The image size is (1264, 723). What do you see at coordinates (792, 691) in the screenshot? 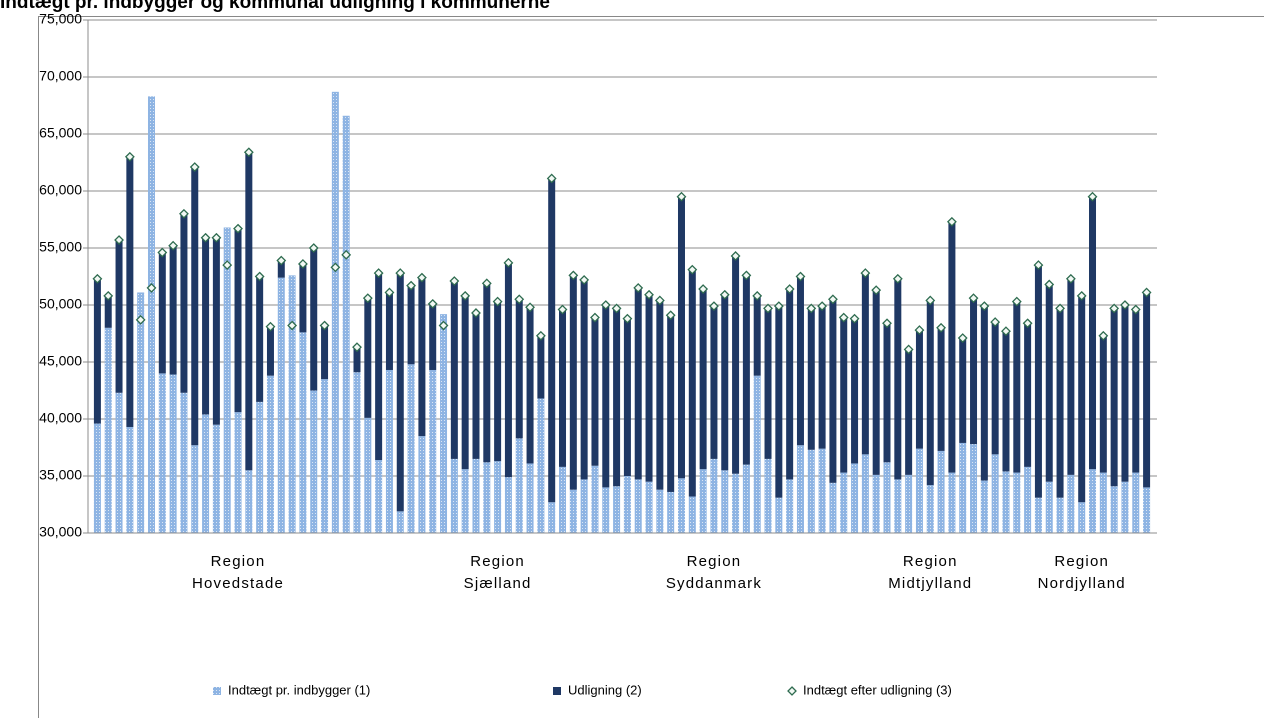
I see `legend-marker` at bounding box center [792, 691].